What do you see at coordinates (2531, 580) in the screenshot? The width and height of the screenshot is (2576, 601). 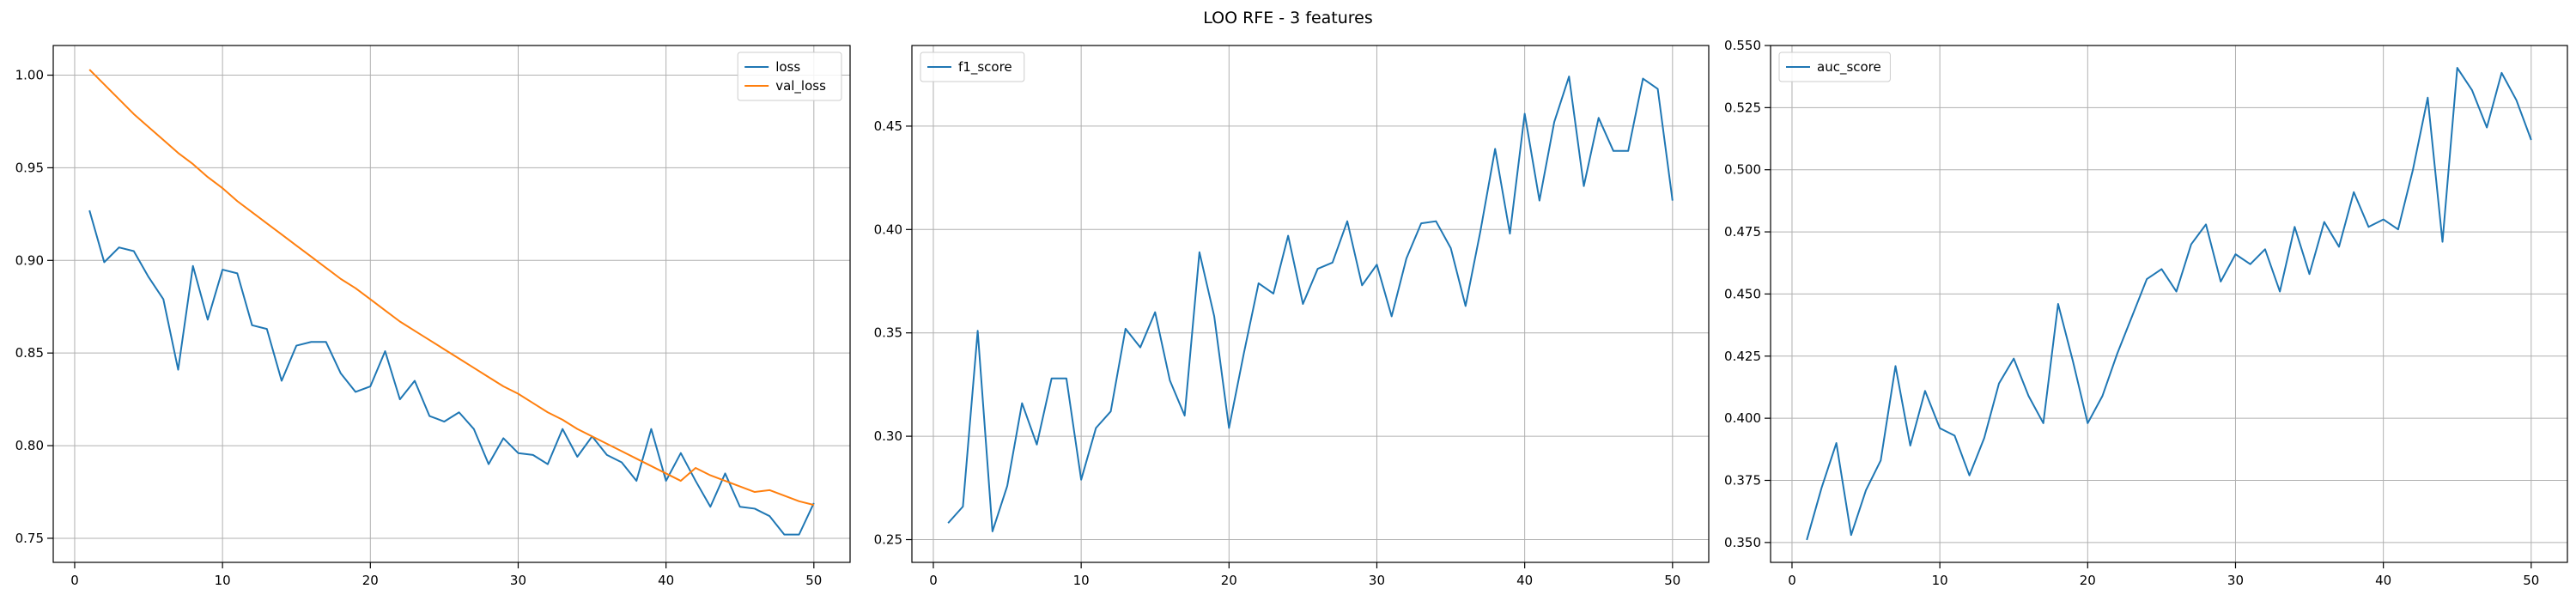 I see `chart-2-x-tick-label-5: 50` at bounding box center [2531, 580].